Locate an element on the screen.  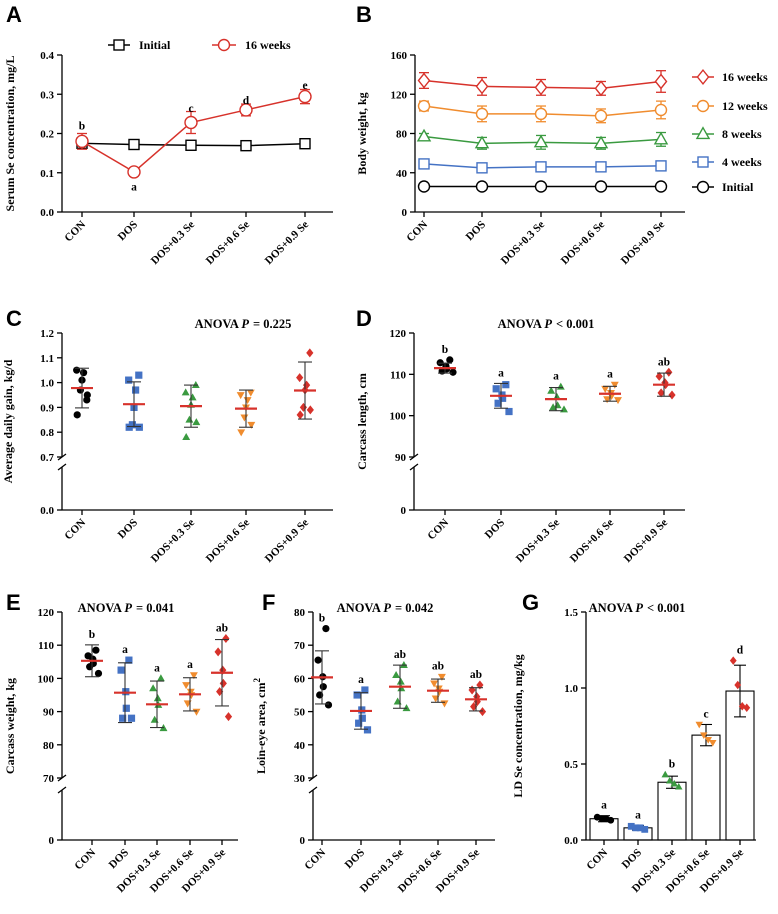
group-4: ab is located at coordinates (476, 693).